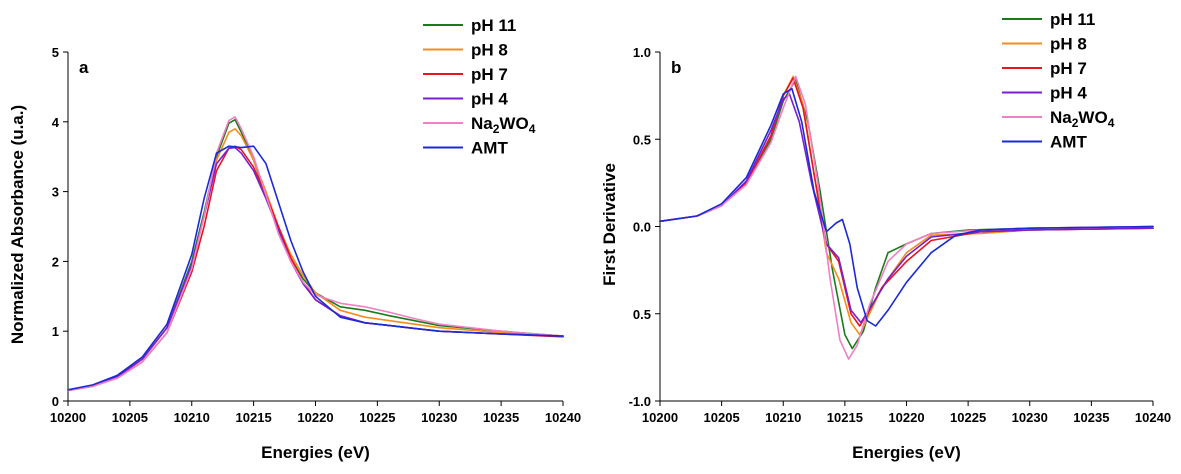  I want to click on y-tick-label: -1.0, so click(640, 401).